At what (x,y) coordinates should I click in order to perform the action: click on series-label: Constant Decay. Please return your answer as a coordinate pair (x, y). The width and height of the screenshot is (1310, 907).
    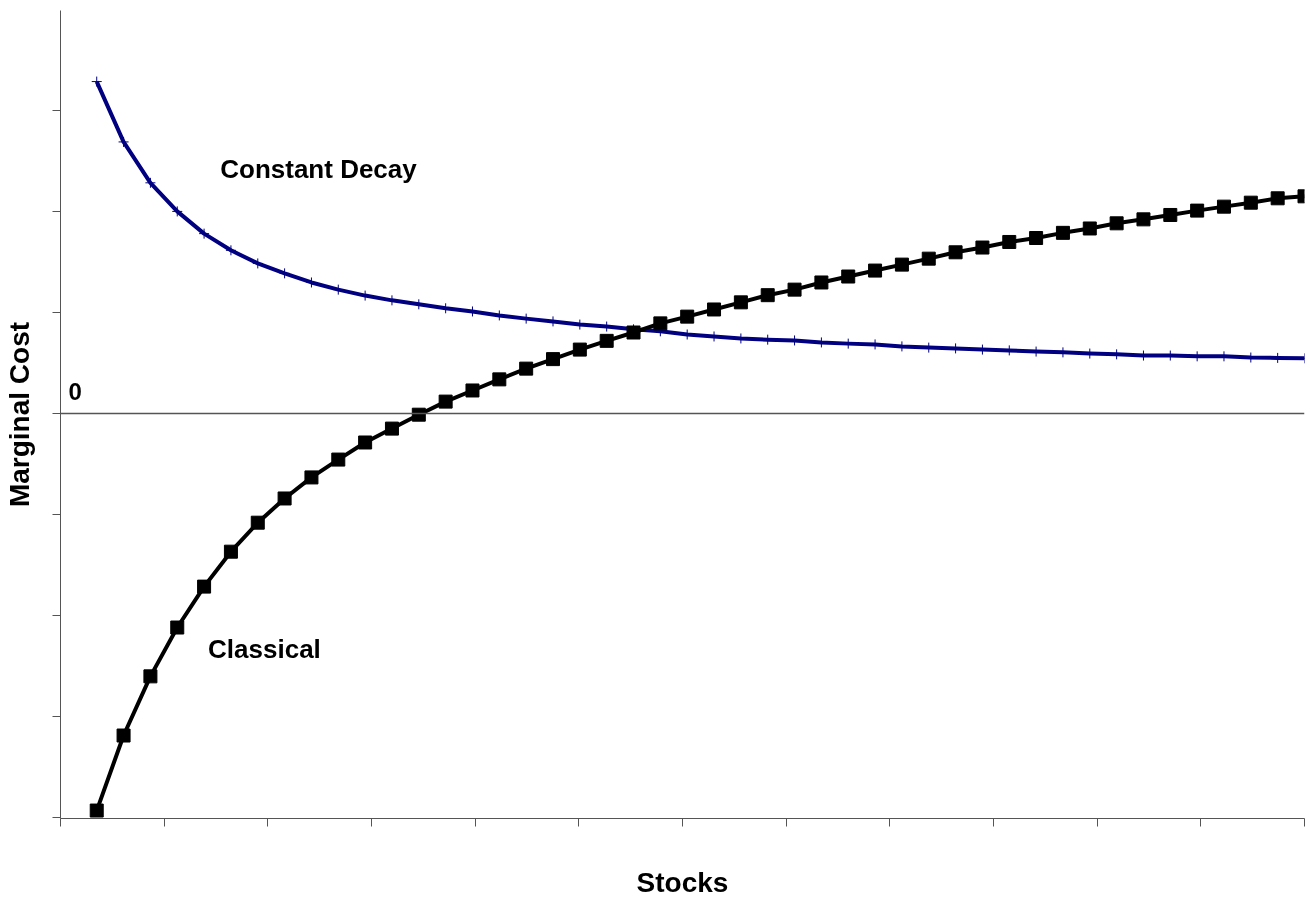
    Looking at the image, I should click on (319, 169).